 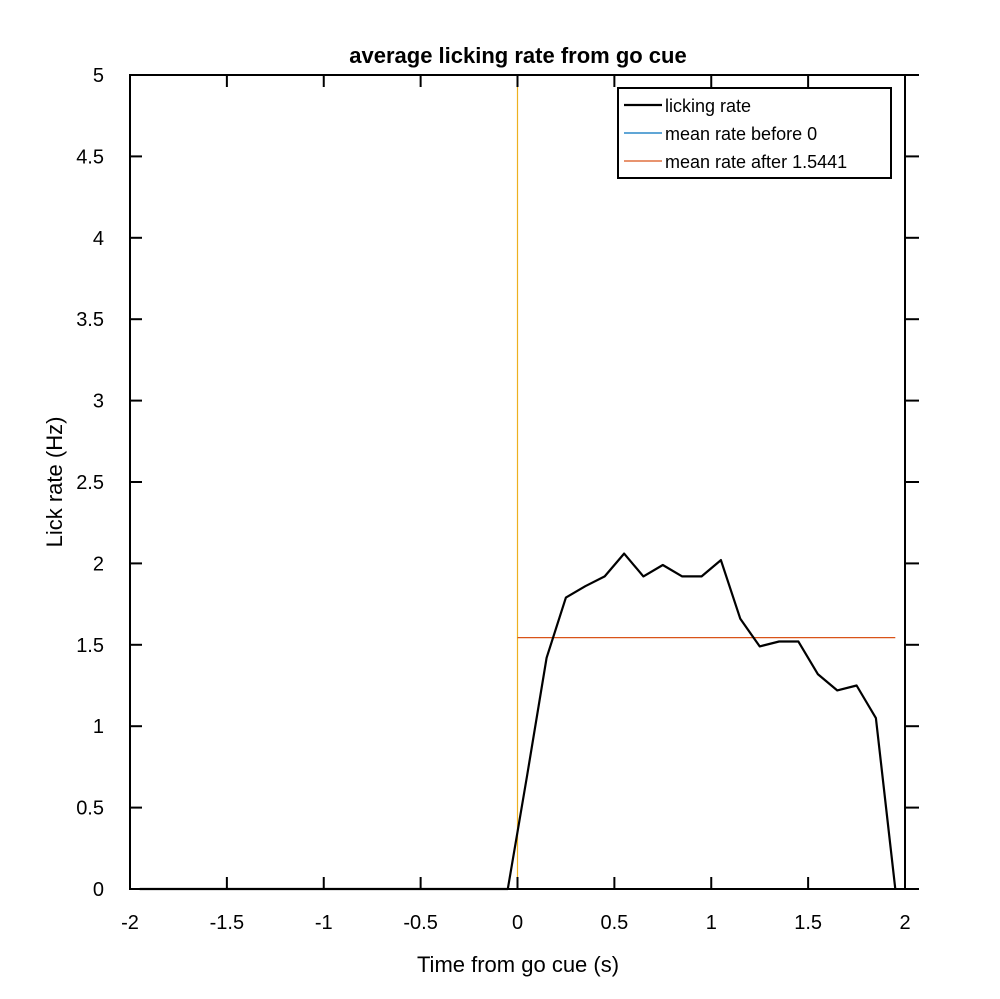 I want to click on y-tick-label: 4, so click(x=98, y=239).